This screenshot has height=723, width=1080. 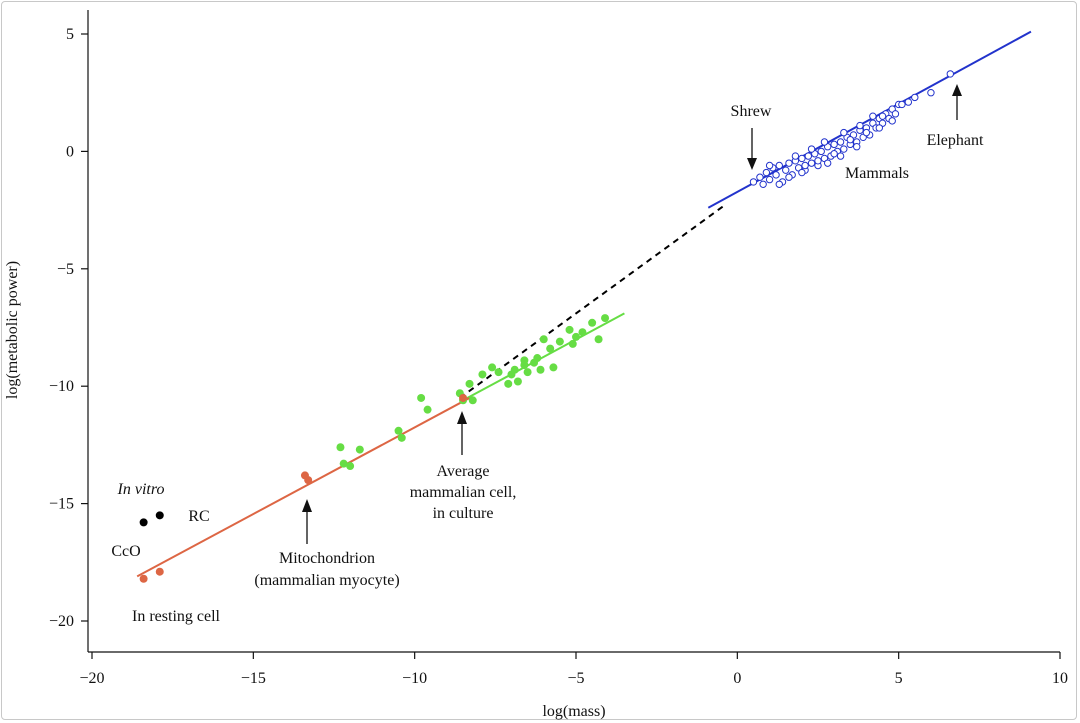 I want to click on x-tick-label: −20, so click(x=91, y=678).